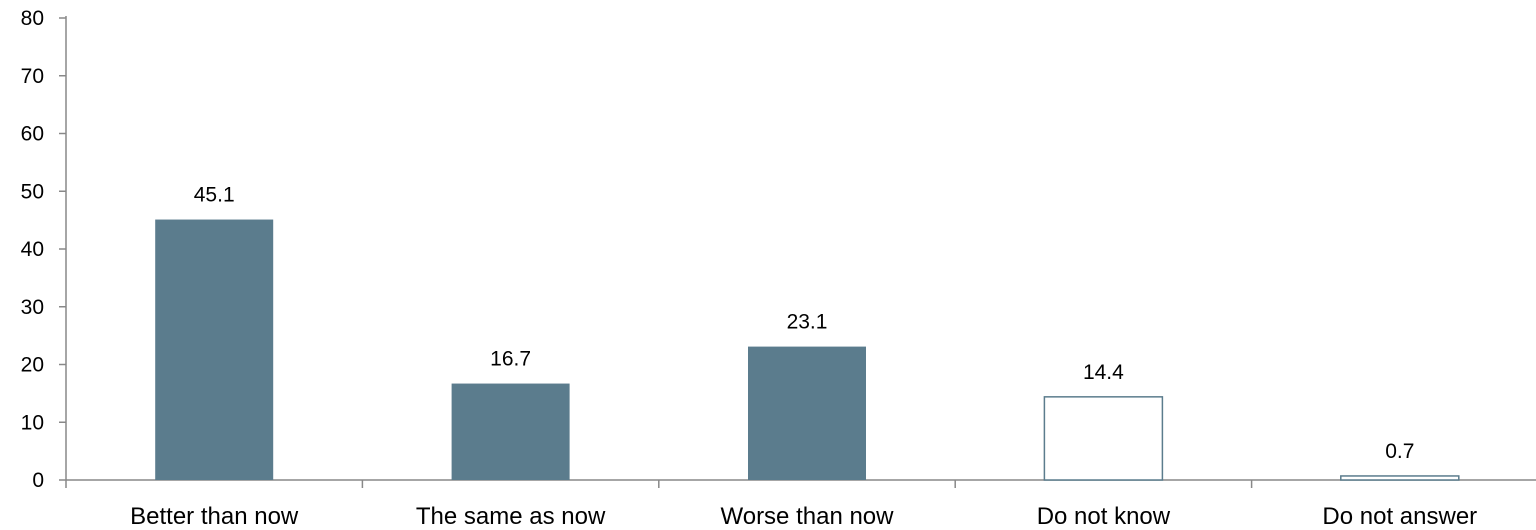 The height and width of the screenshot is (530, 1536). Describe the element at coordinates (1399, 451) in the screenshot. I see `data-label: 0.7` at that location.